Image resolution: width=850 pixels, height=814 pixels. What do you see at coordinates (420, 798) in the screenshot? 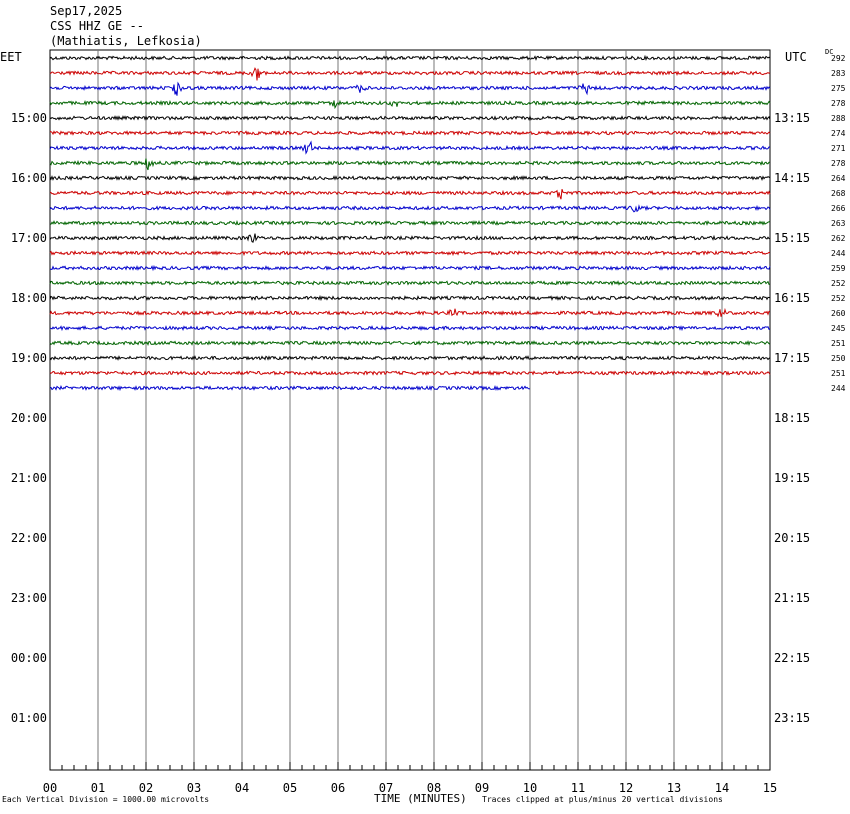
I see `x-axis-title: TIME (MINUTES)` at bounding box center [420, 798].